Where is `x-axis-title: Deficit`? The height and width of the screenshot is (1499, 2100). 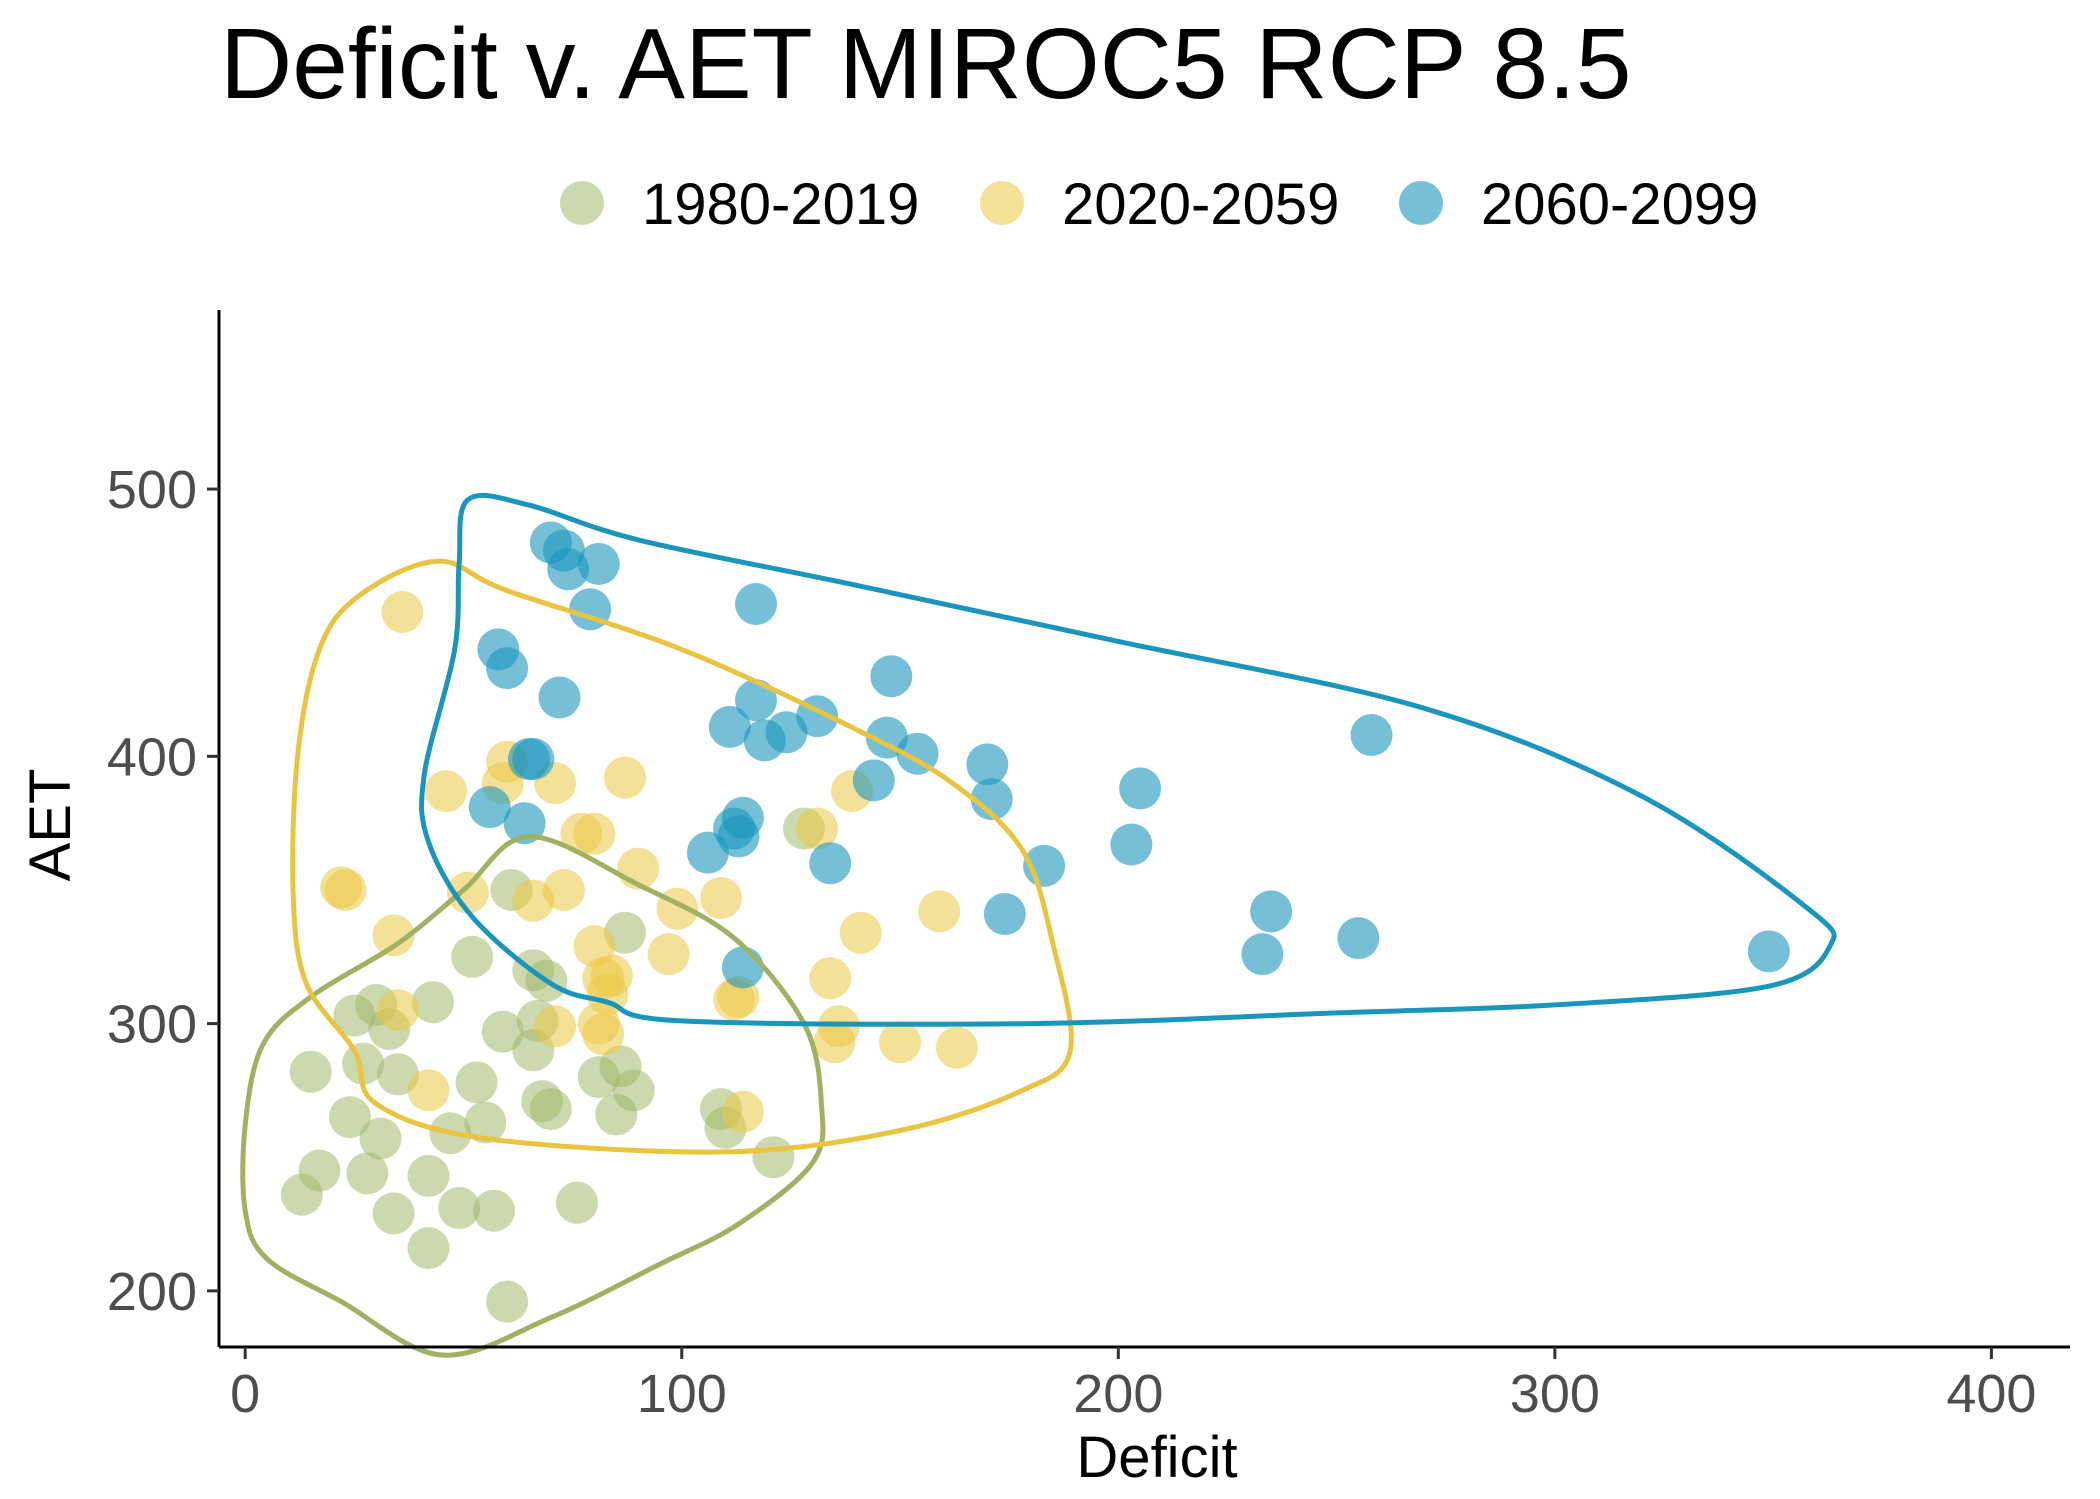 x-axis-title: Deficit is located at coordinates (1156, 1457).